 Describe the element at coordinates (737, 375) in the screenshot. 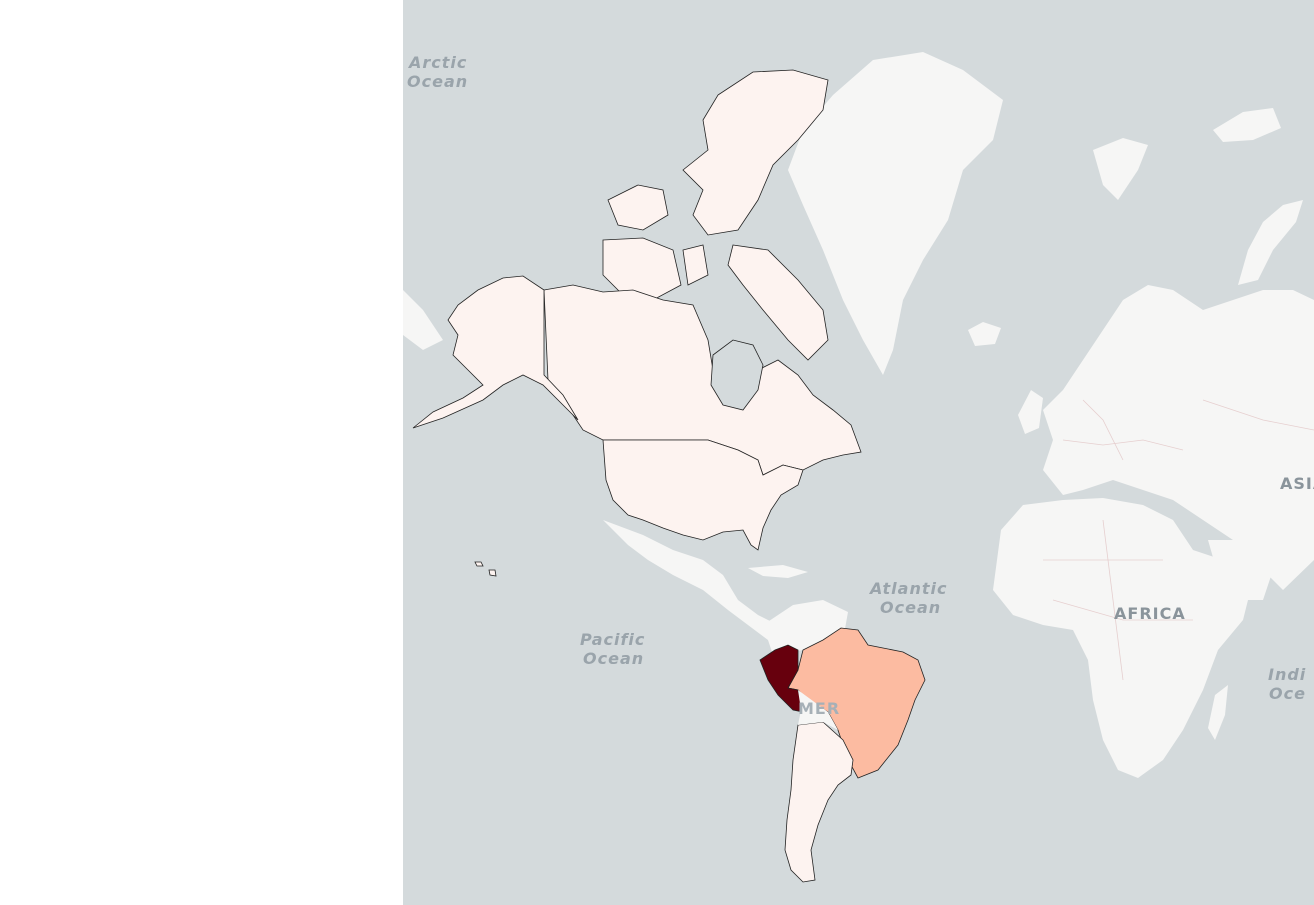

I see `hudson-bay` at that location.